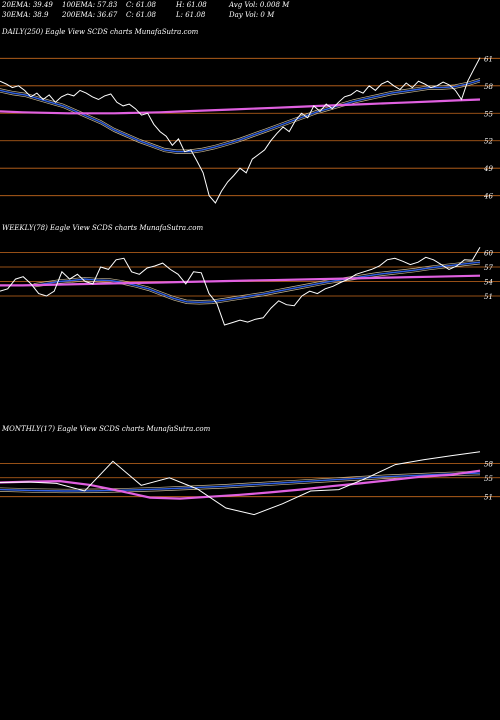 The width and height of the screenshot is (500, 720). Describe the element at coordinates (259, 5) in the screenshot. I see `avg-vol-readout: Avg Vol: 0.008 M` at that location.